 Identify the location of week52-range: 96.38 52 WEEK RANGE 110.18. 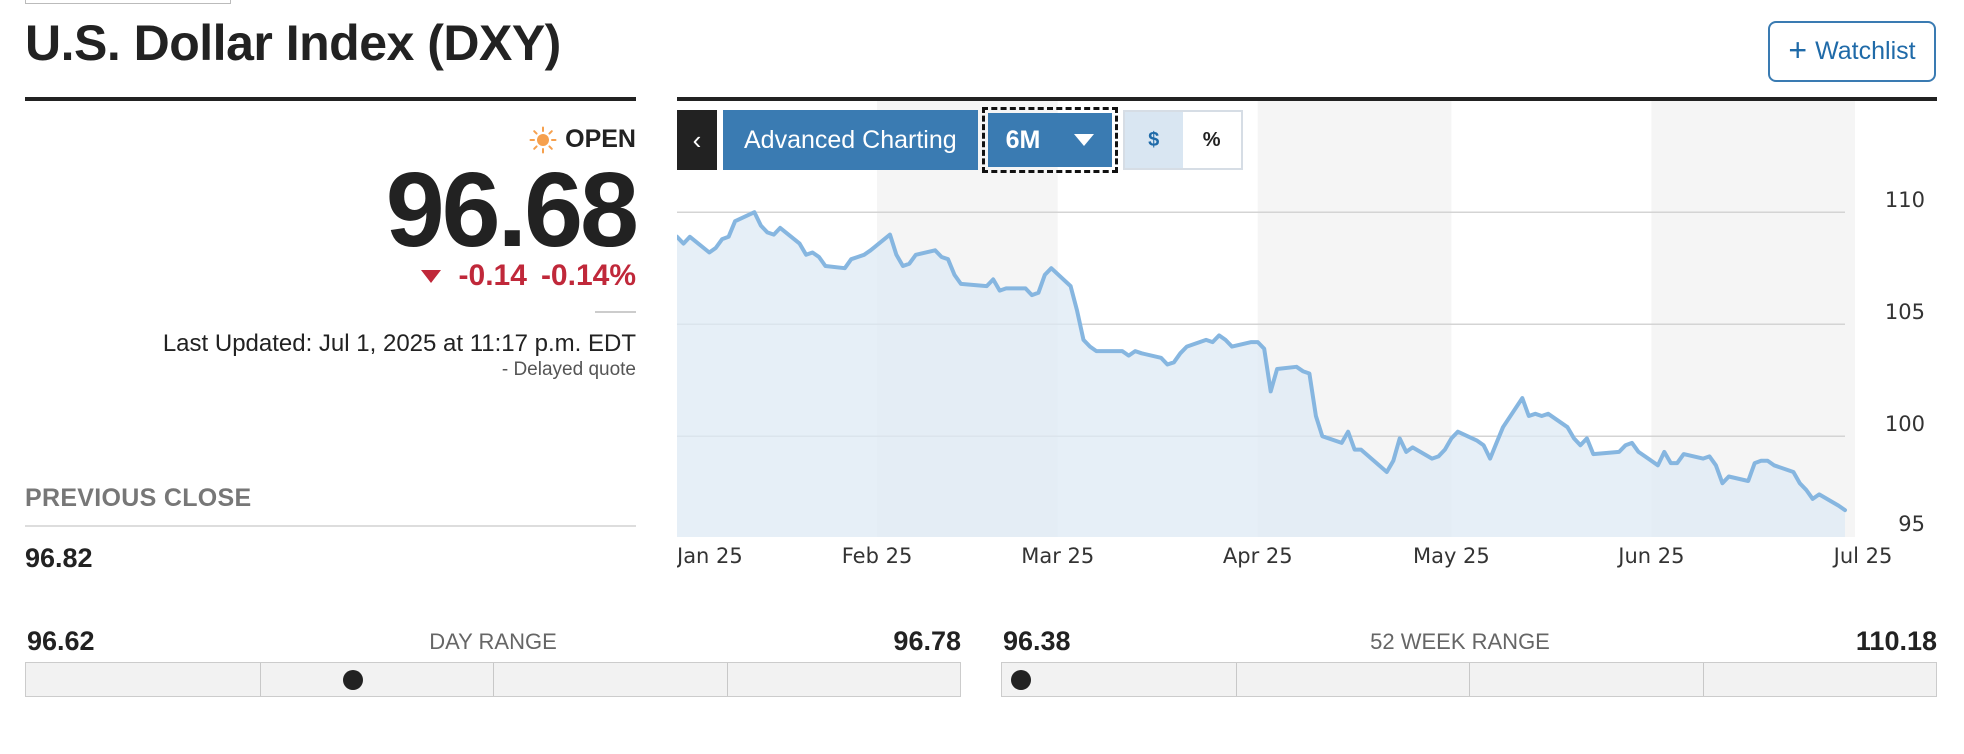
(1469, 663).